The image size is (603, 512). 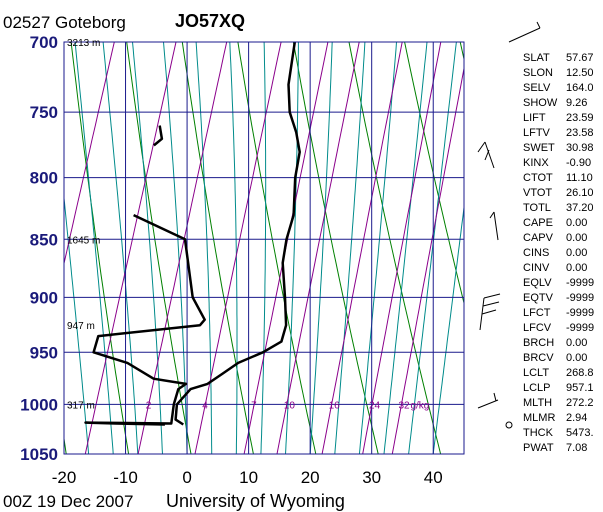 I want to click on dewpoint-profile, so click(x=145, y=319).